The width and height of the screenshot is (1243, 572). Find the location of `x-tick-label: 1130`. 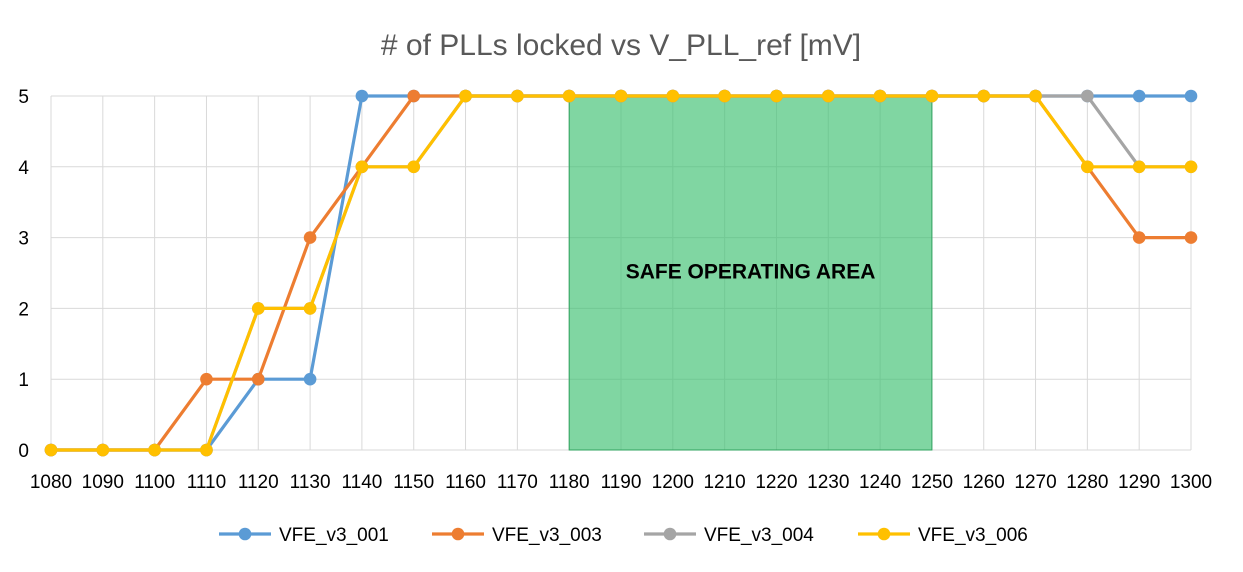

x-tick-label: 1130 is located at coordinates (310, 482).